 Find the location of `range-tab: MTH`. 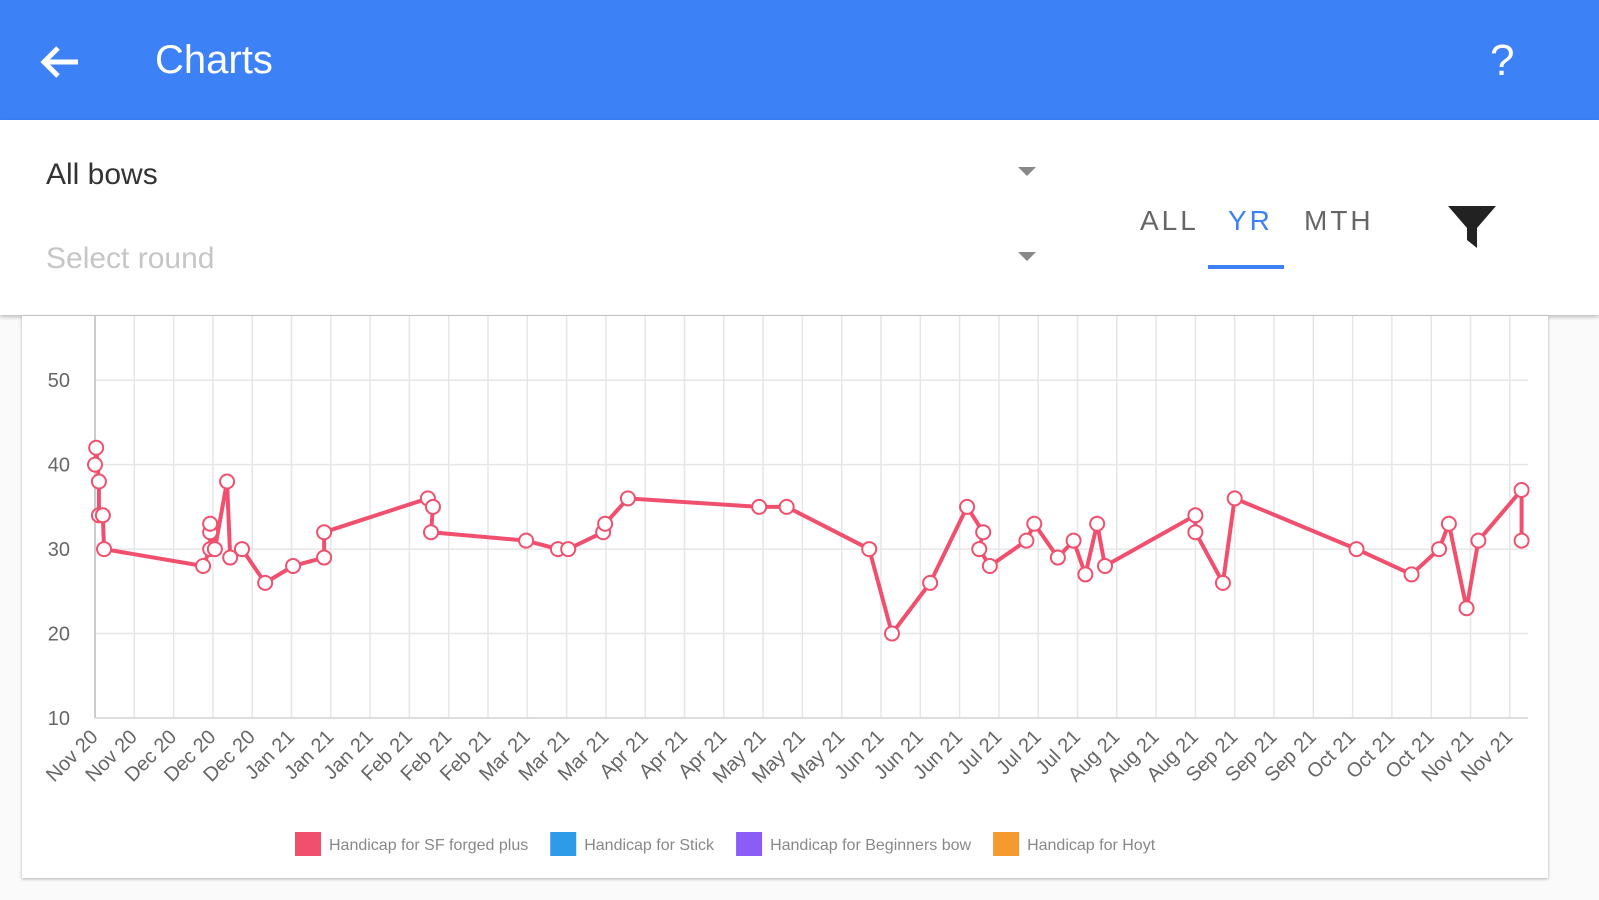

range-tab: MTH is located at coordinates (1339, 220).